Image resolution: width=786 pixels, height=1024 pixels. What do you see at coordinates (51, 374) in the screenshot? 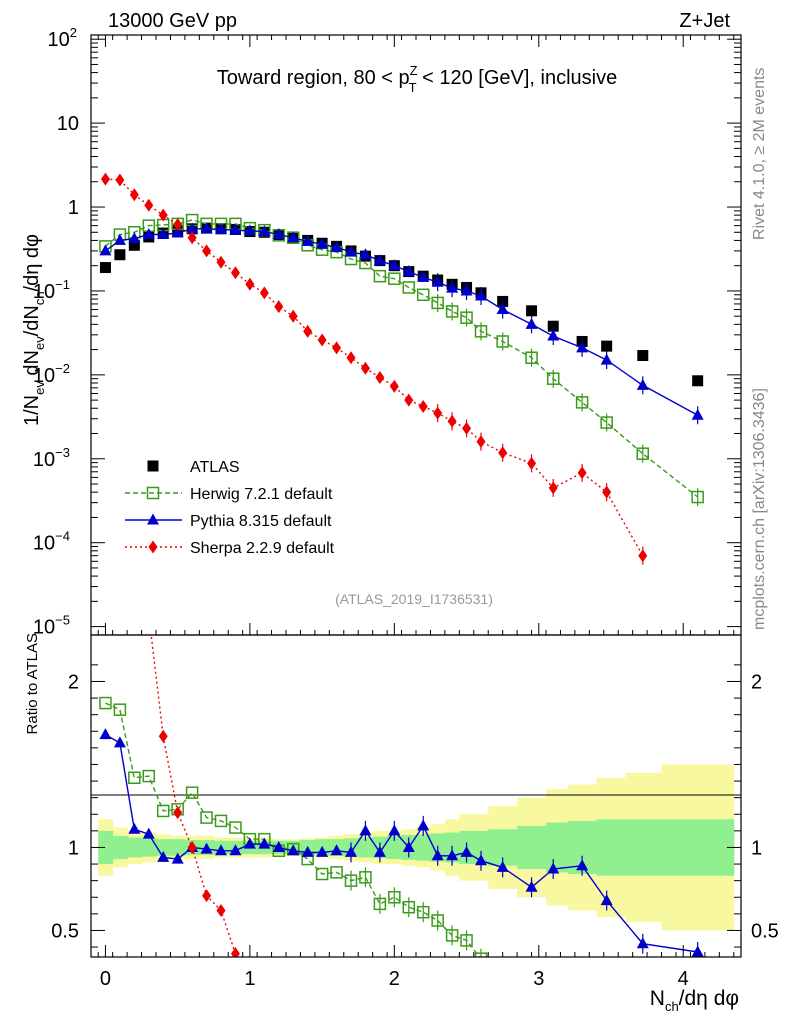
I see `y-tick-label: 10⁻²` at bounding box center [51, 374].